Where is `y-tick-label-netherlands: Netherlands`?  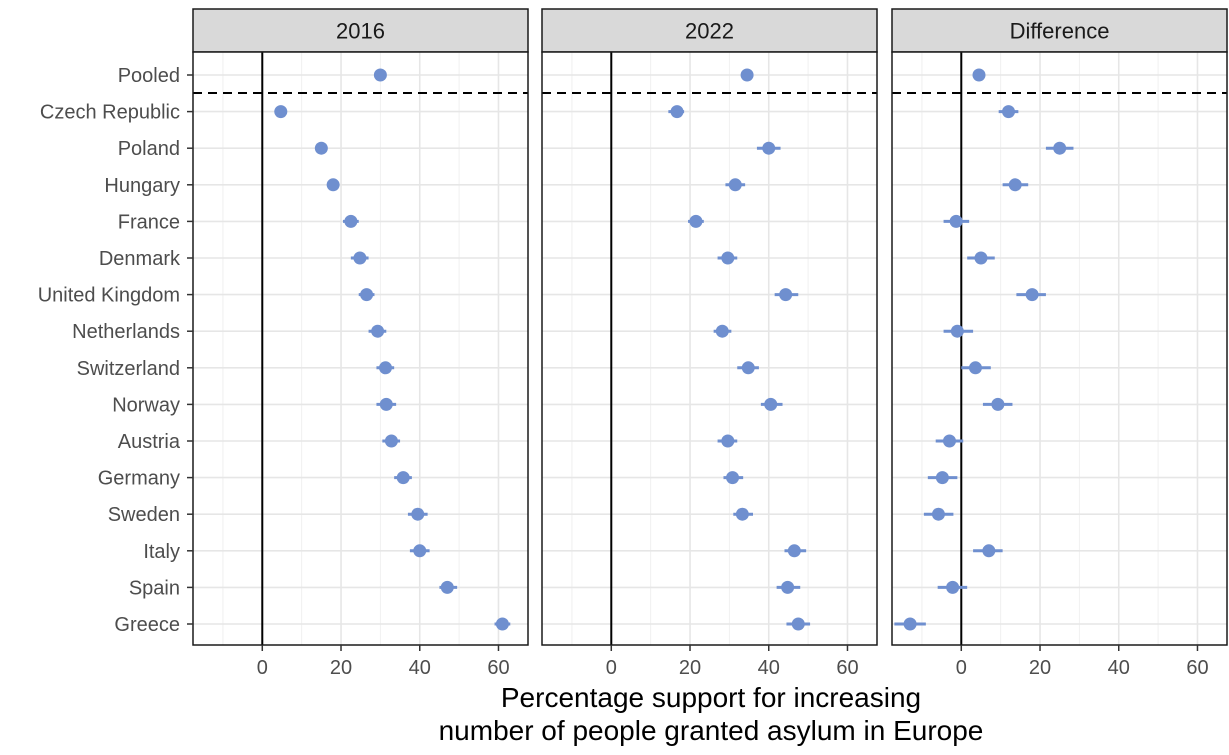 y-tick-label-netherlands: Netherlands is located at coordinates (126, 332).